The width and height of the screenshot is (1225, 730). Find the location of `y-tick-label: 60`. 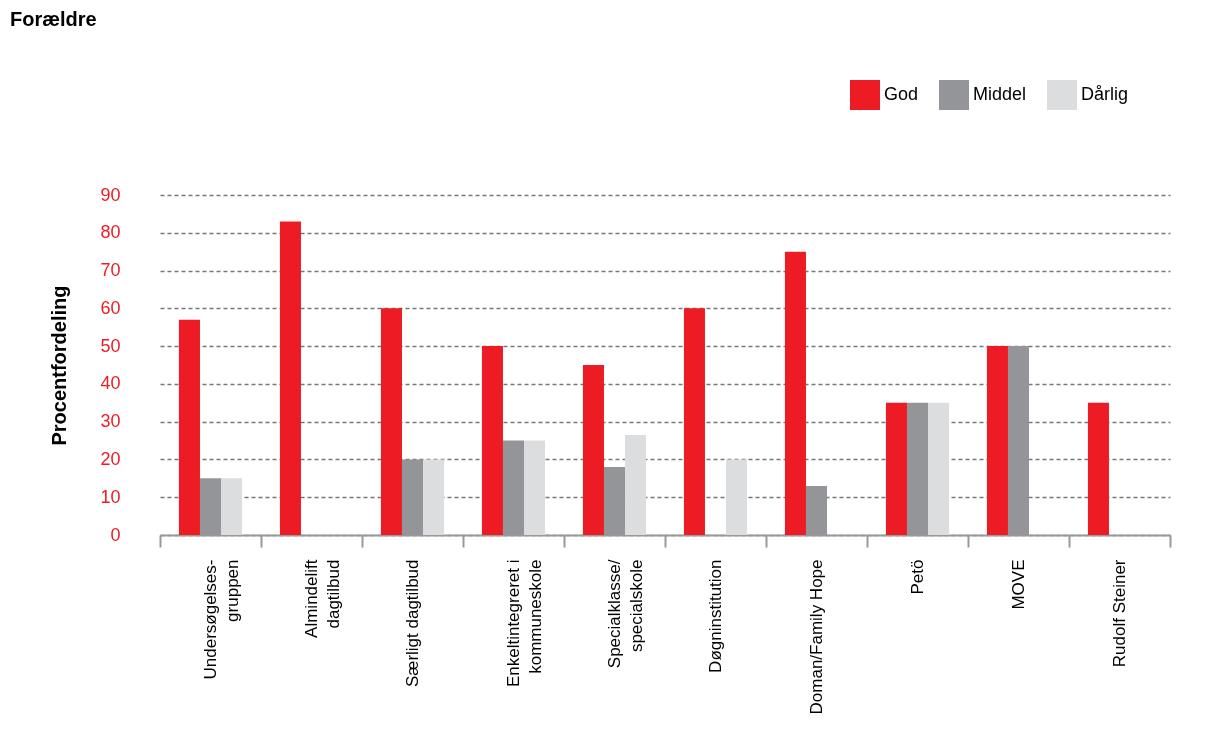

y-tick-label: 60 is located at coordinates (110, 307).